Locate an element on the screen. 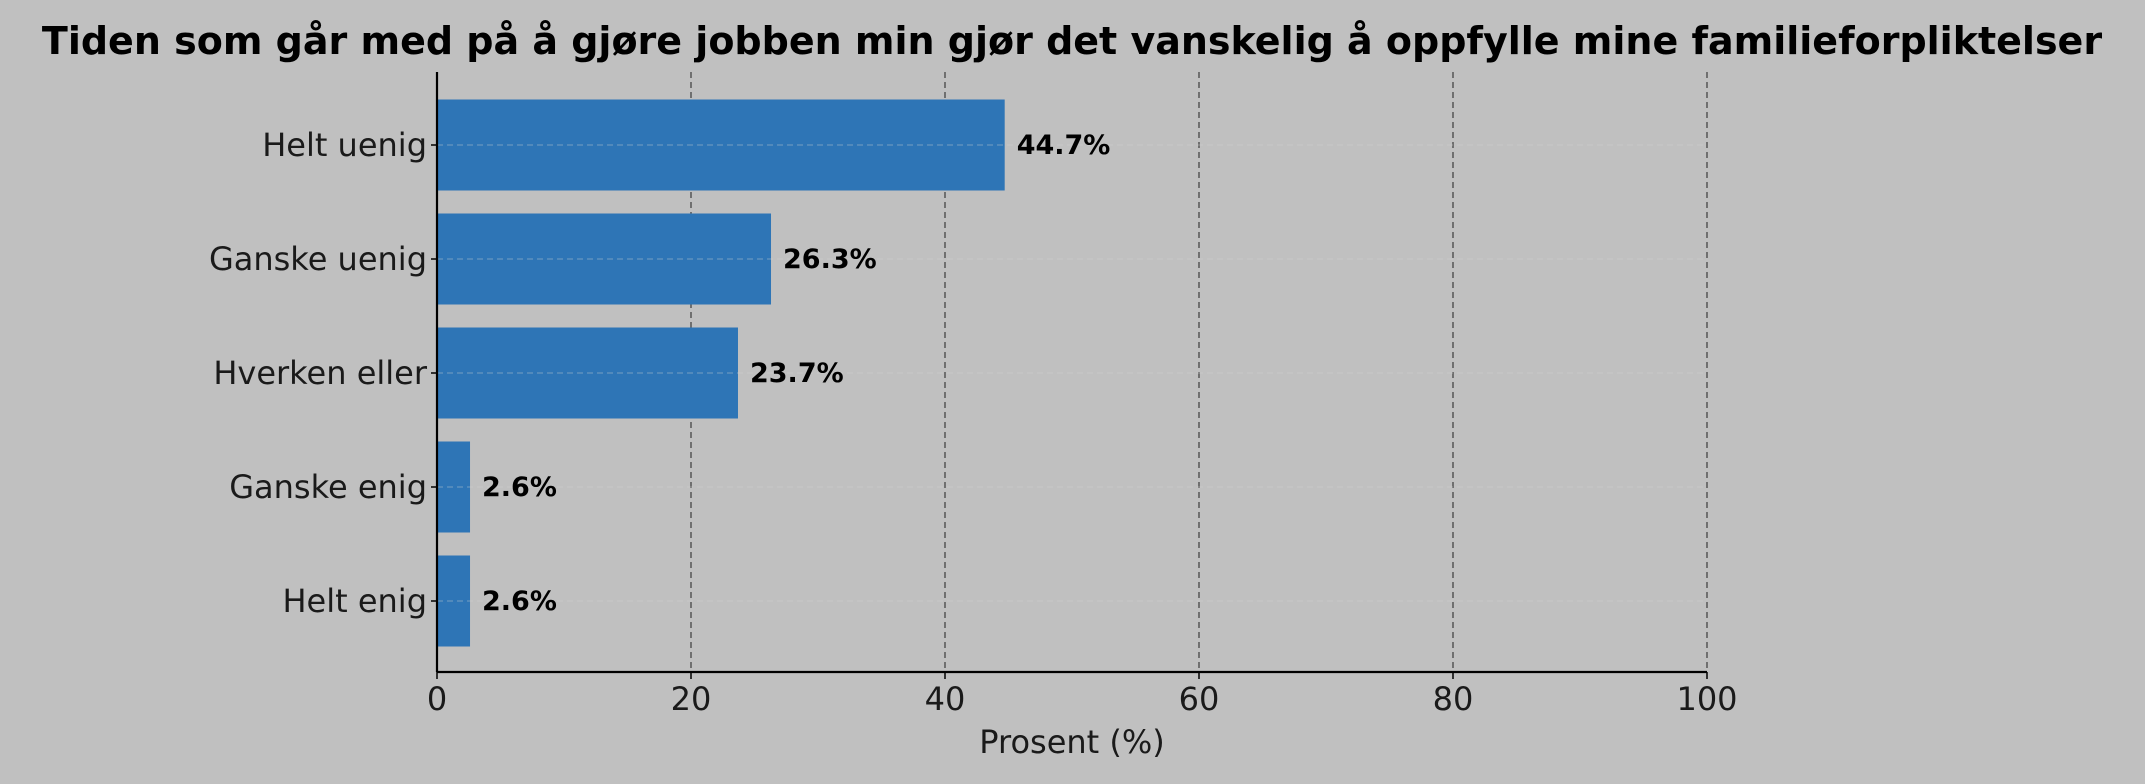 The width and height of the screenshot is (2145, 784). y-tick-label: Helt uenig is located at coordinates (344, 145).